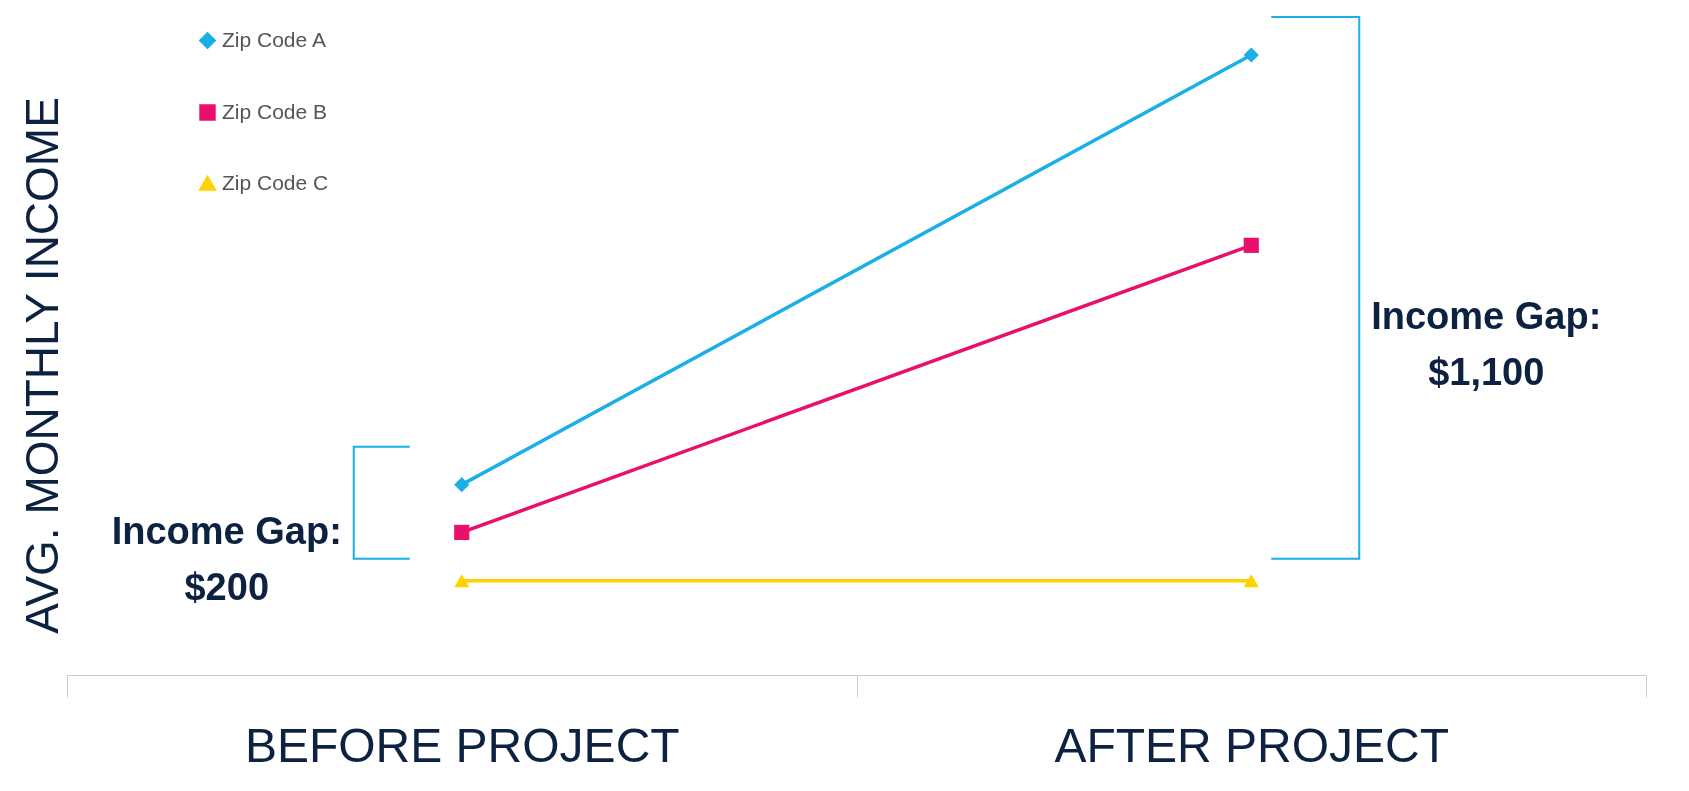 The image size is (1689, 791). Describe the element at coordinates (1252, 745) in the screenshot. I see `x-tick-label: AFTER PROJECT` at that location.